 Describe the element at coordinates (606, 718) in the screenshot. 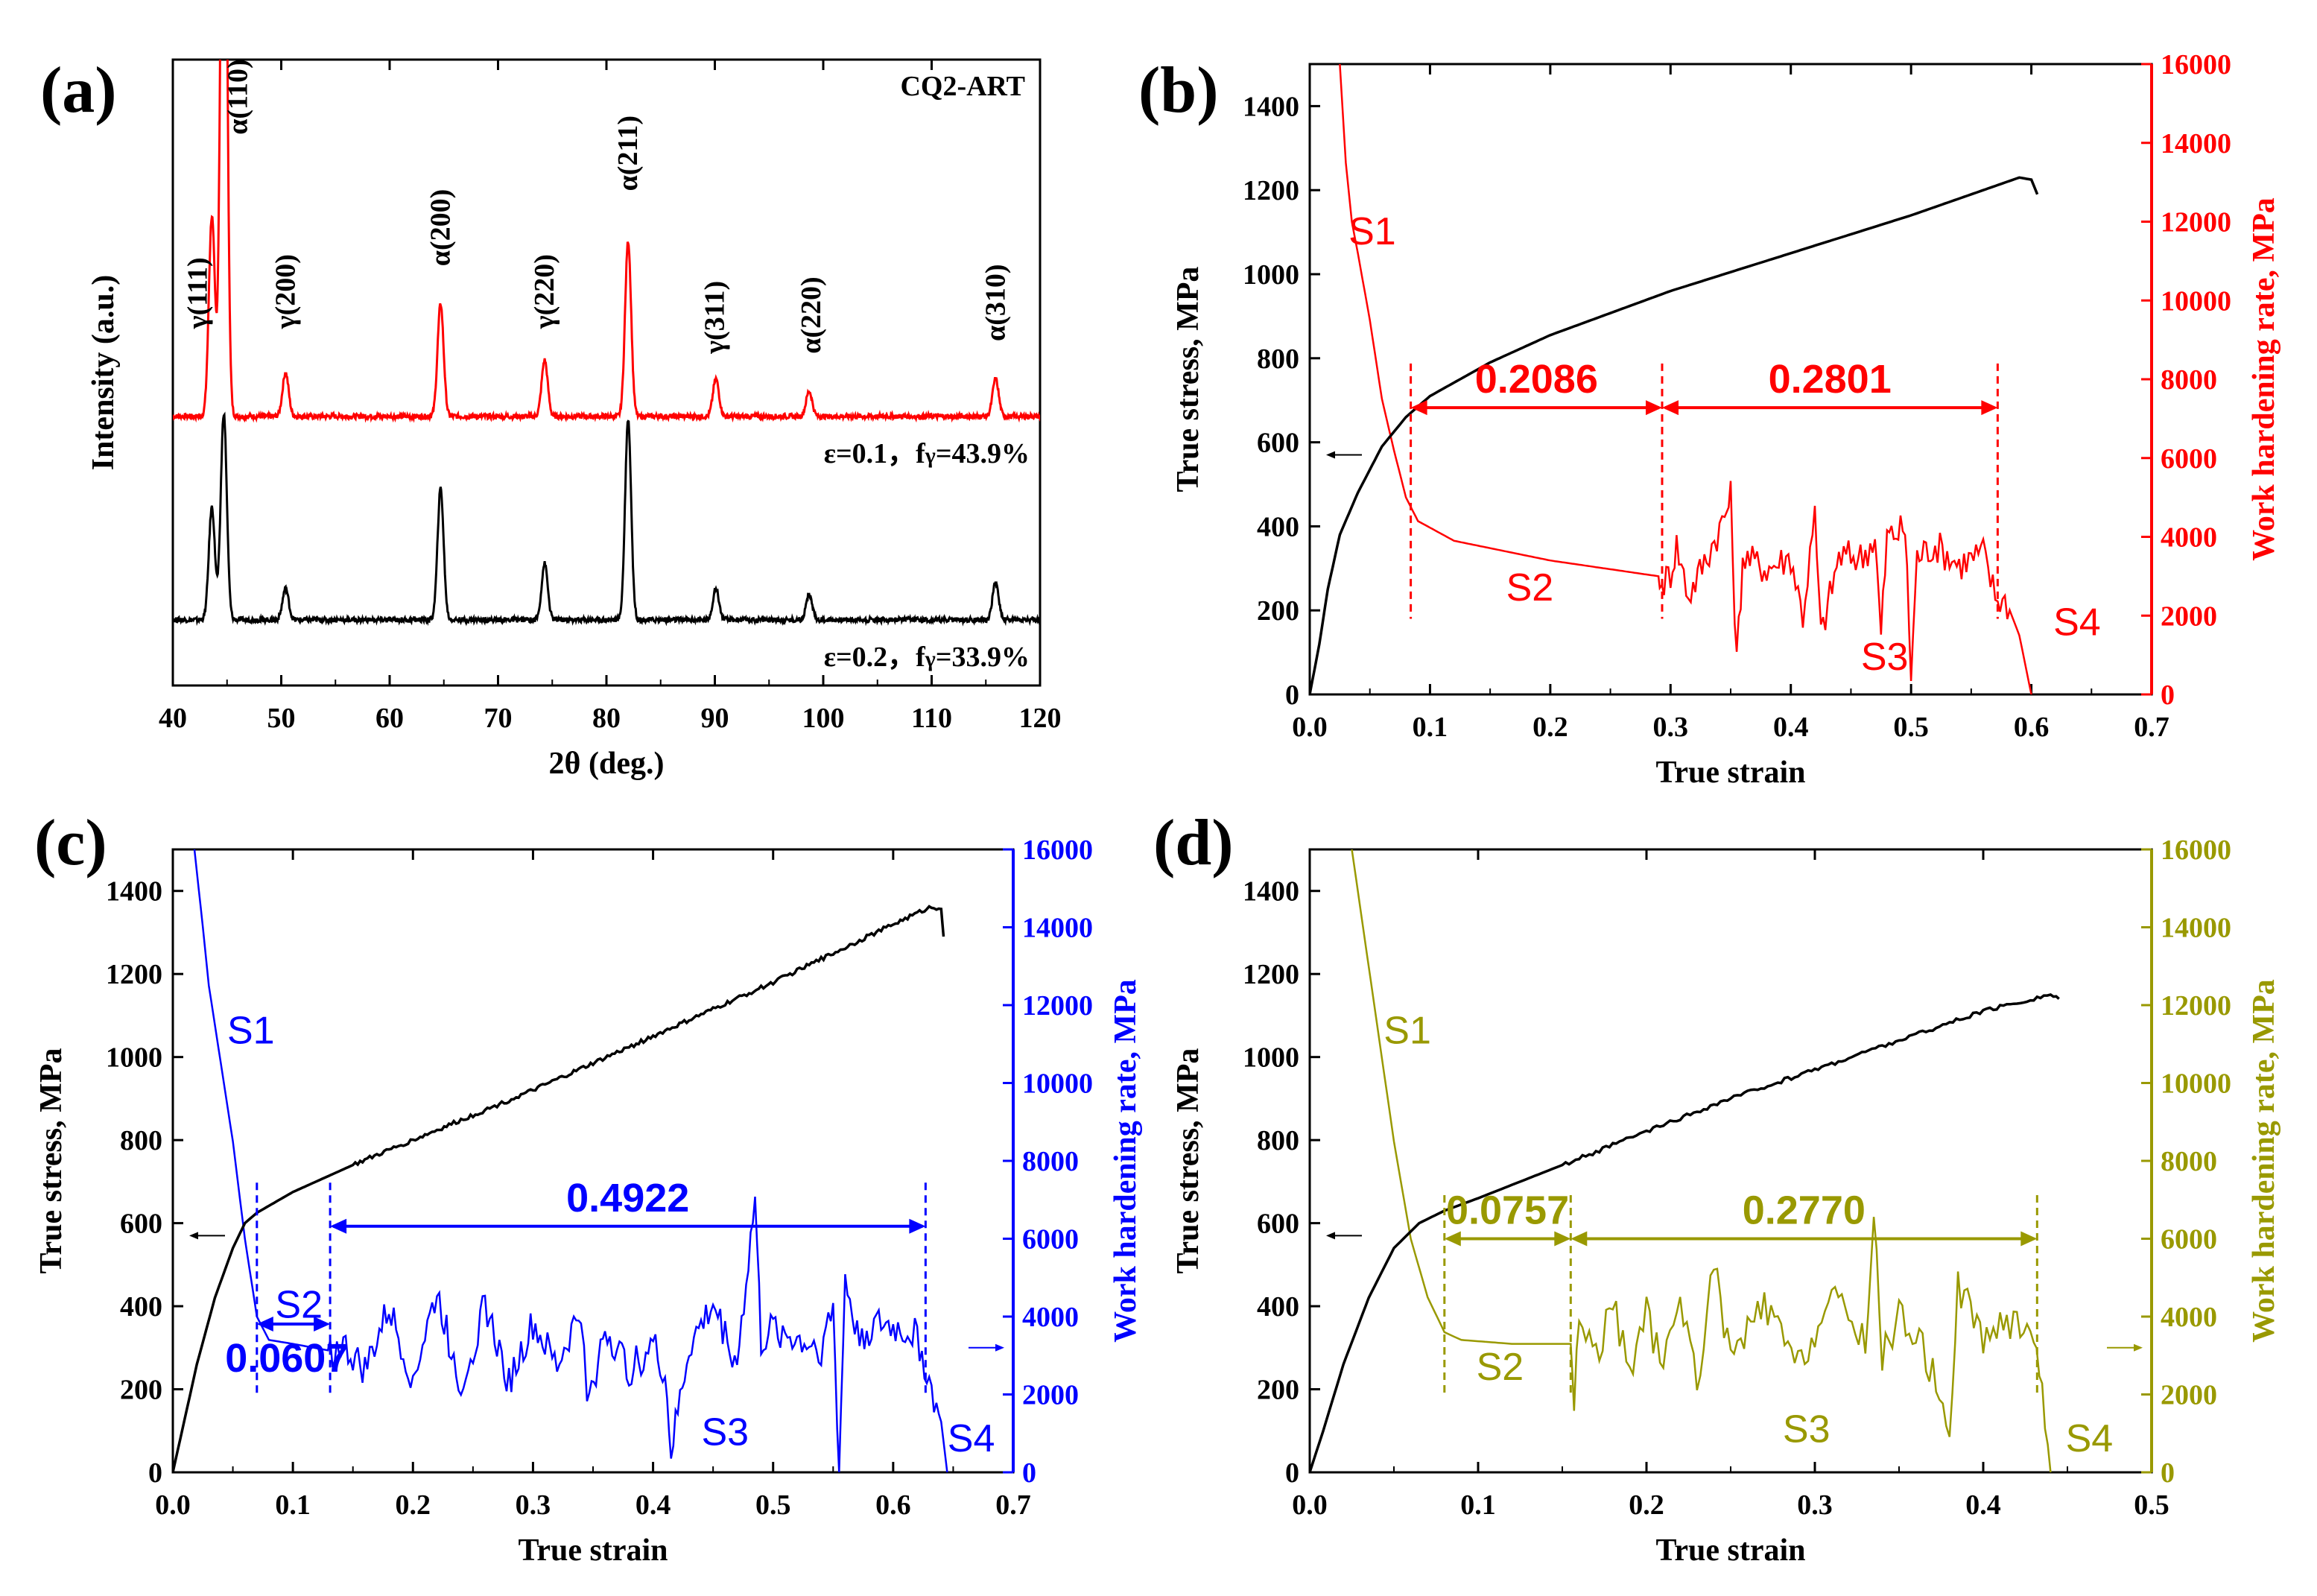

I see `x-tick-label: 80` at that location.